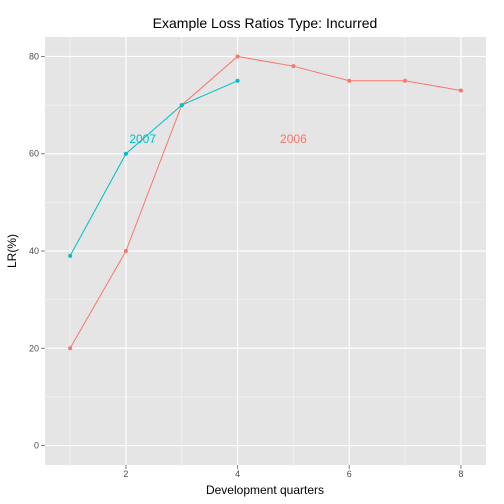  I want to click on x-axis: 2 4 6 8, so click(293, 472).